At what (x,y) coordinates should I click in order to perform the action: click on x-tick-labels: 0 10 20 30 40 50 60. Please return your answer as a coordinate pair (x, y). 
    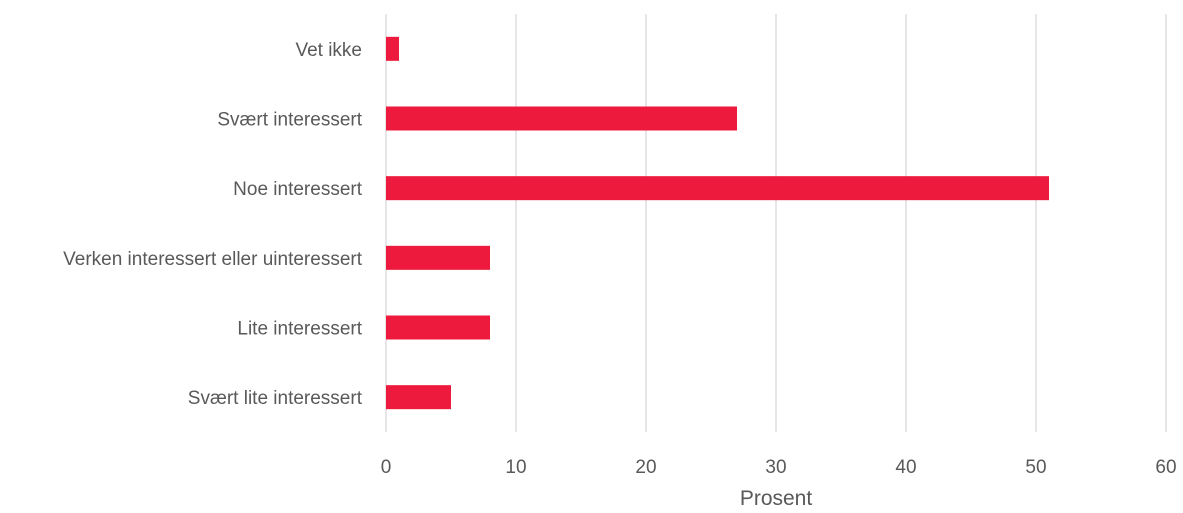
    Looking at the image, I should click on (779, 467).